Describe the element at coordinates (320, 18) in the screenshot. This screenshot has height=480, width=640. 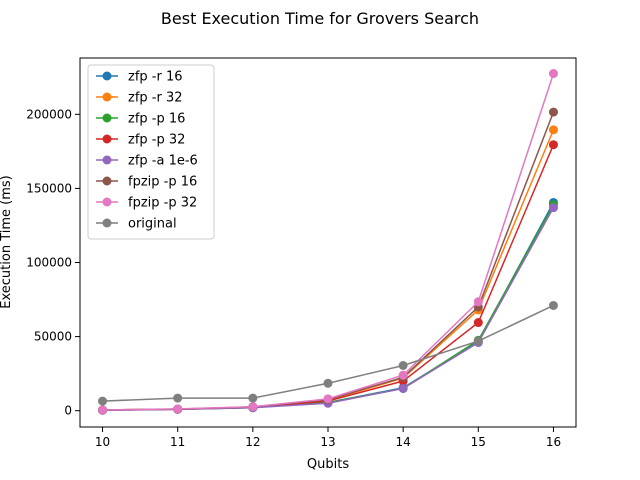
I see `chart-title: Best Execution Time for Grovers Search` at that location.